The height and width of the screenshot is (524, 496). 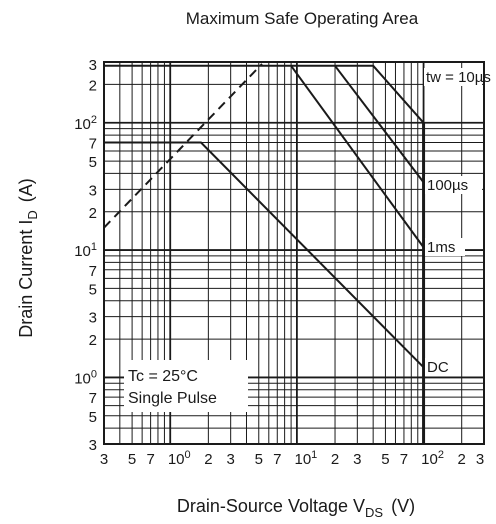 What do you see at coordinates (183, 146) in the screenshot?
I see `series-rds_limit` at bounding box center [183, 146].